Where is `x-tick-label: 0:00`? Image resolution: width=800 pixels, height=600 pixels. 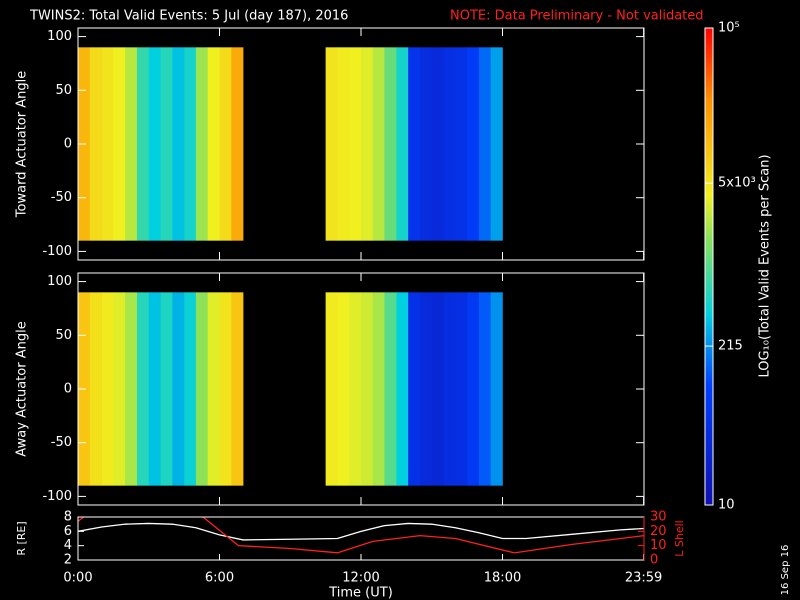
x-tick-label: 0:00 is located at coordinates (77, 578).